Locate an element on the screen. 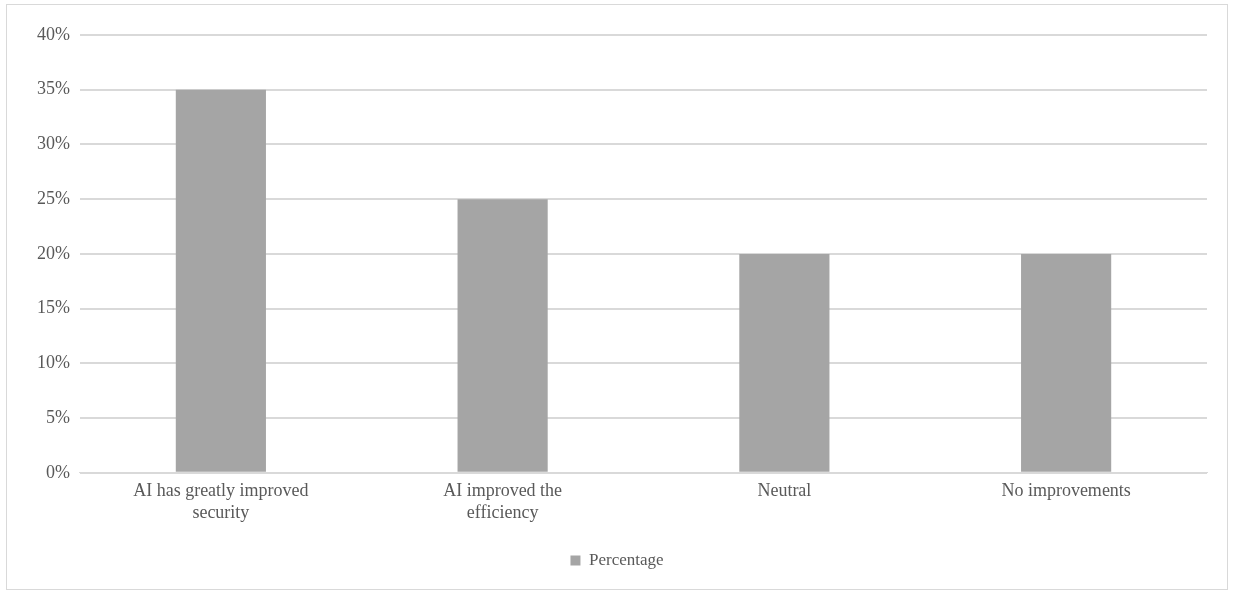 The width and height of the screenshot is (1235, 596). y-tick-label: 0% is located at coordinates (57, 471).